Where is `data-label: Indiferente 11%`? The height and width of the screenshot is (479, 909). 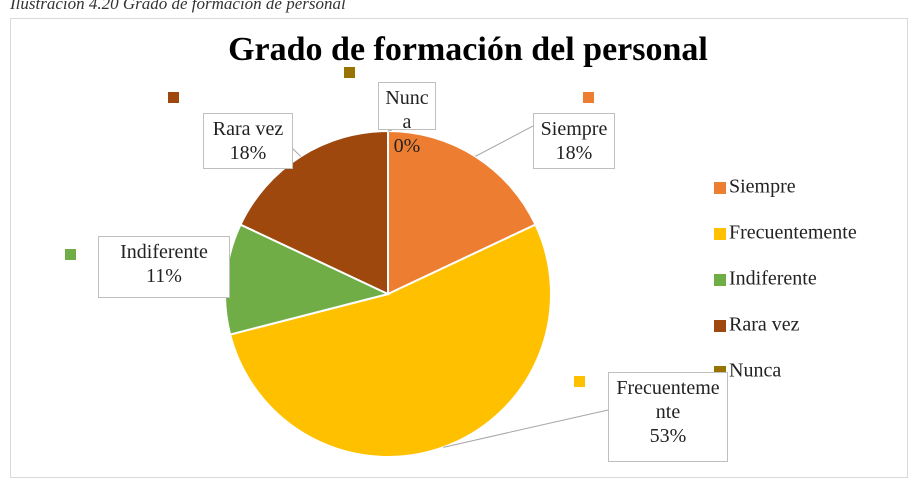 data-label: Indiferente 11% is located at coordinates (164, 267).